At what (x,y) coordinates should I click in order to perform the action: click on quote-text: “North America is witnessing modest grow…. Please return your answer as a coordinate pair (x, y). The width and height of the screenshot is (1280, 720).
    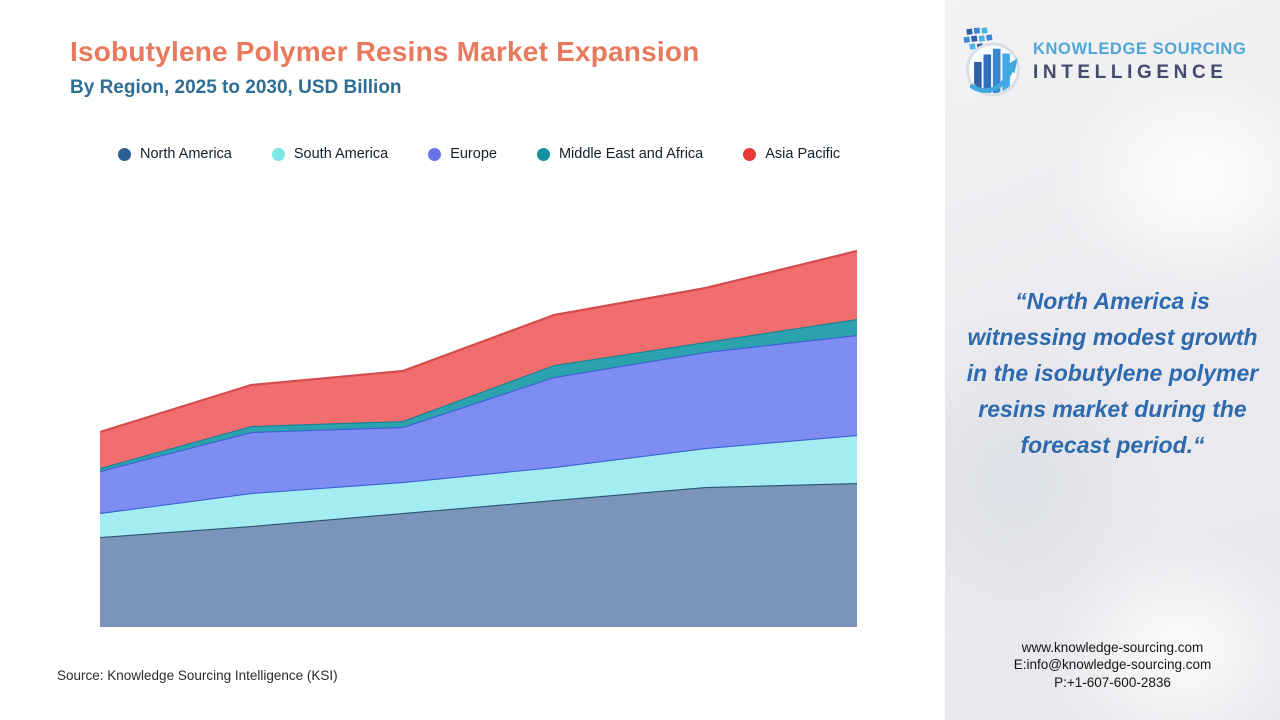
    Looking at the image, I should click on (1112, 373).